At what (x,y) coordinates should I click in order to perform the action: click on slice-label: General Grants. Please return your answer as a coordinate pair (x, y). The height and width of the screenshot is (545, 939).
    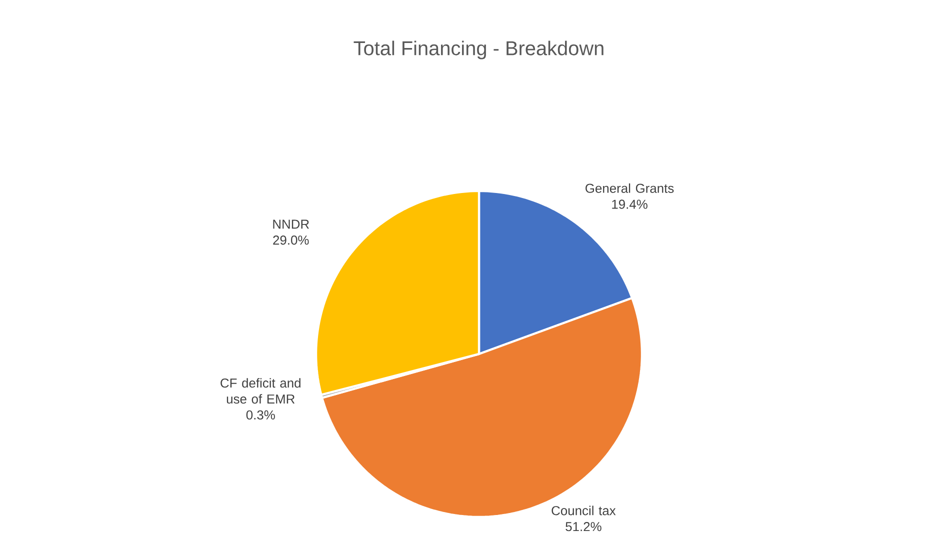
    Looking at the image, I should click on (630, 188).